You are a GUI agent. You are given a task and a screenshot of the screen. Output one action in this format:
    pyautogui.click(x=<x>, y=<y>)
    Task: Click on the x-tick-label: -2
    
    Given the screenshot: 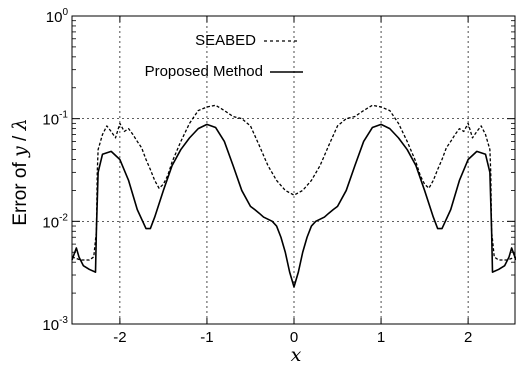 What is the action you would take?
    pyautogui.click(x=119, y=337)
    